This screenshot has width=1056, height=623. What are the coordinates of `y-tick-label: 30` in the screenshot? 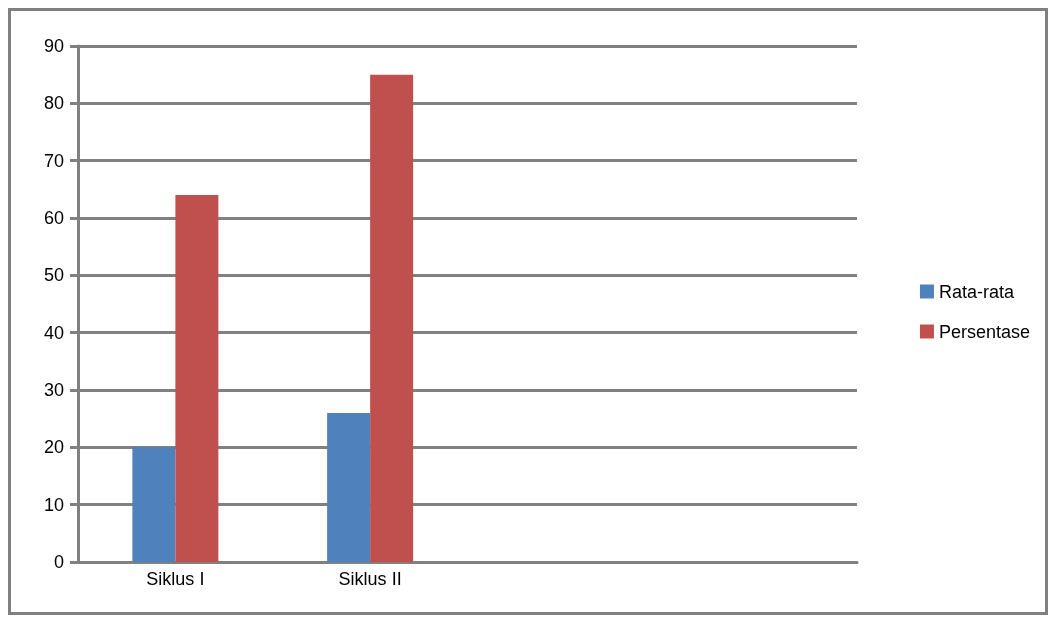 It's located at (53, 390).